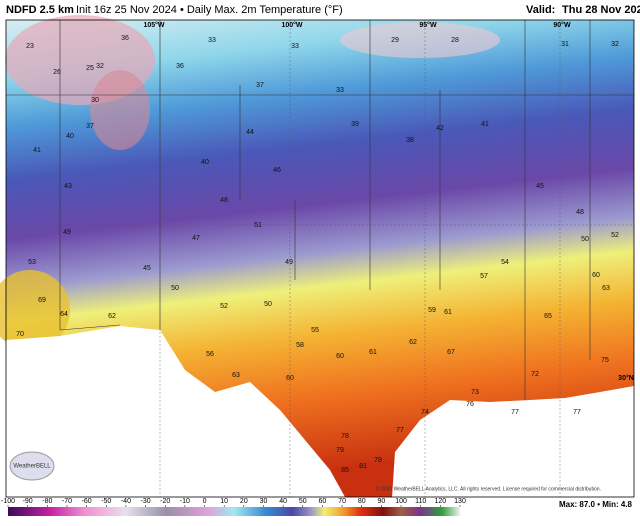 This screenshot has height=526, width=640. I want to click on temperature-label: 46, so click(277, 170).